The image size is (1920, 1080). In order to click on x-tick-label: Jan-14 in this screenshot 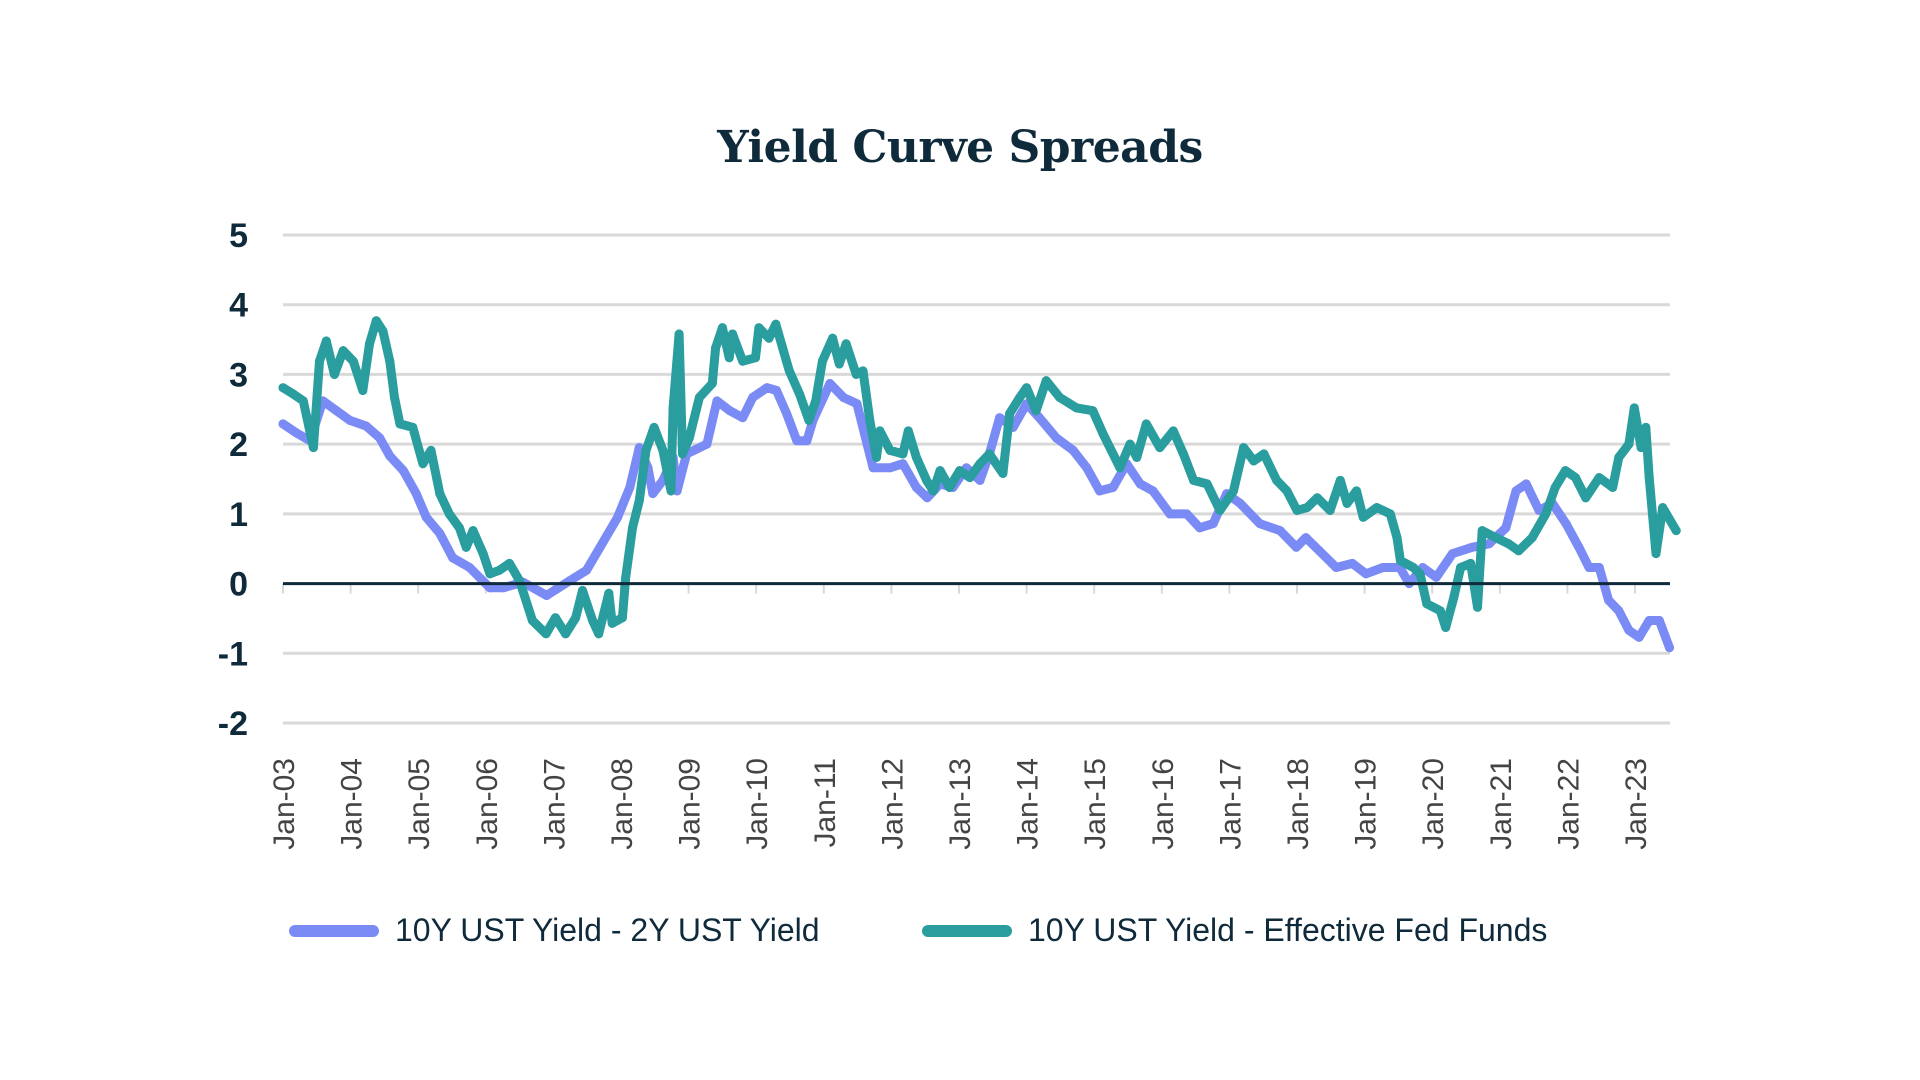, I will do `click(1028, 804)`.